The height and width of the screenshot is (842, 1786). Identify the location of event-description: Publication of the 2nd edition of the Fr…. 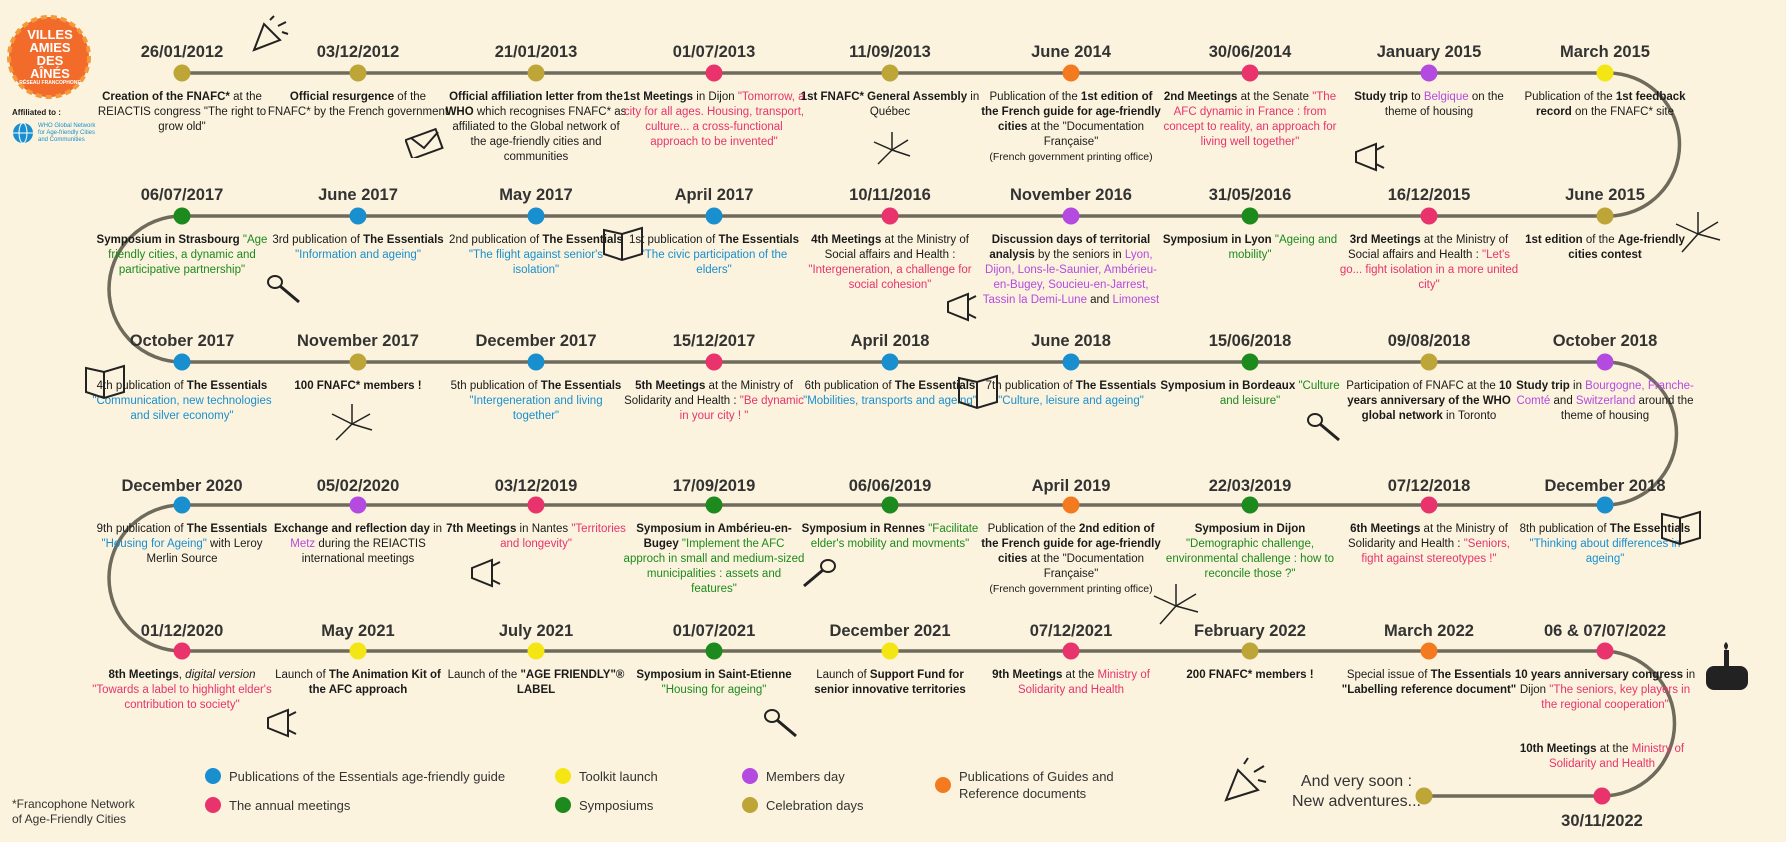
(1071, 559).